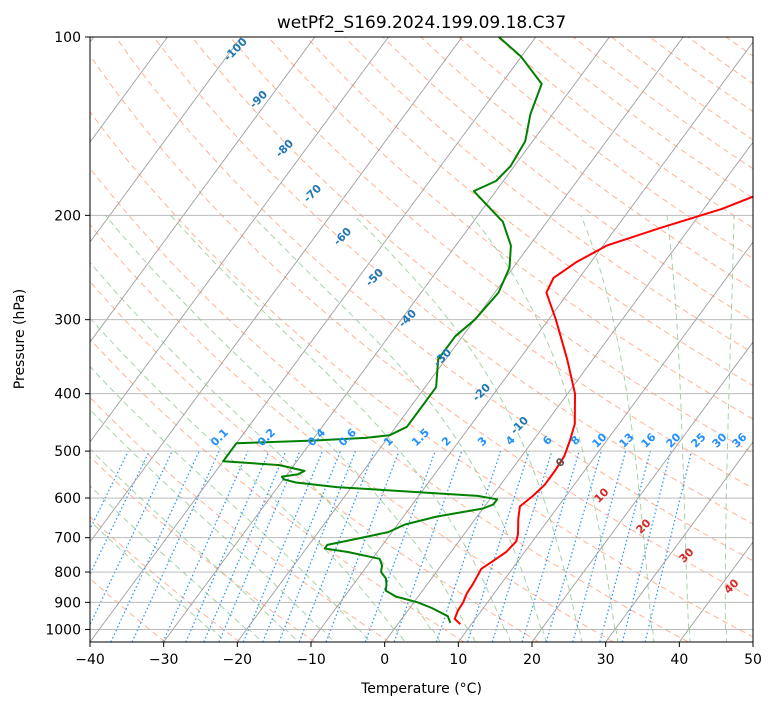  I want to click on y-tick-label: 700, so click(67, 539).